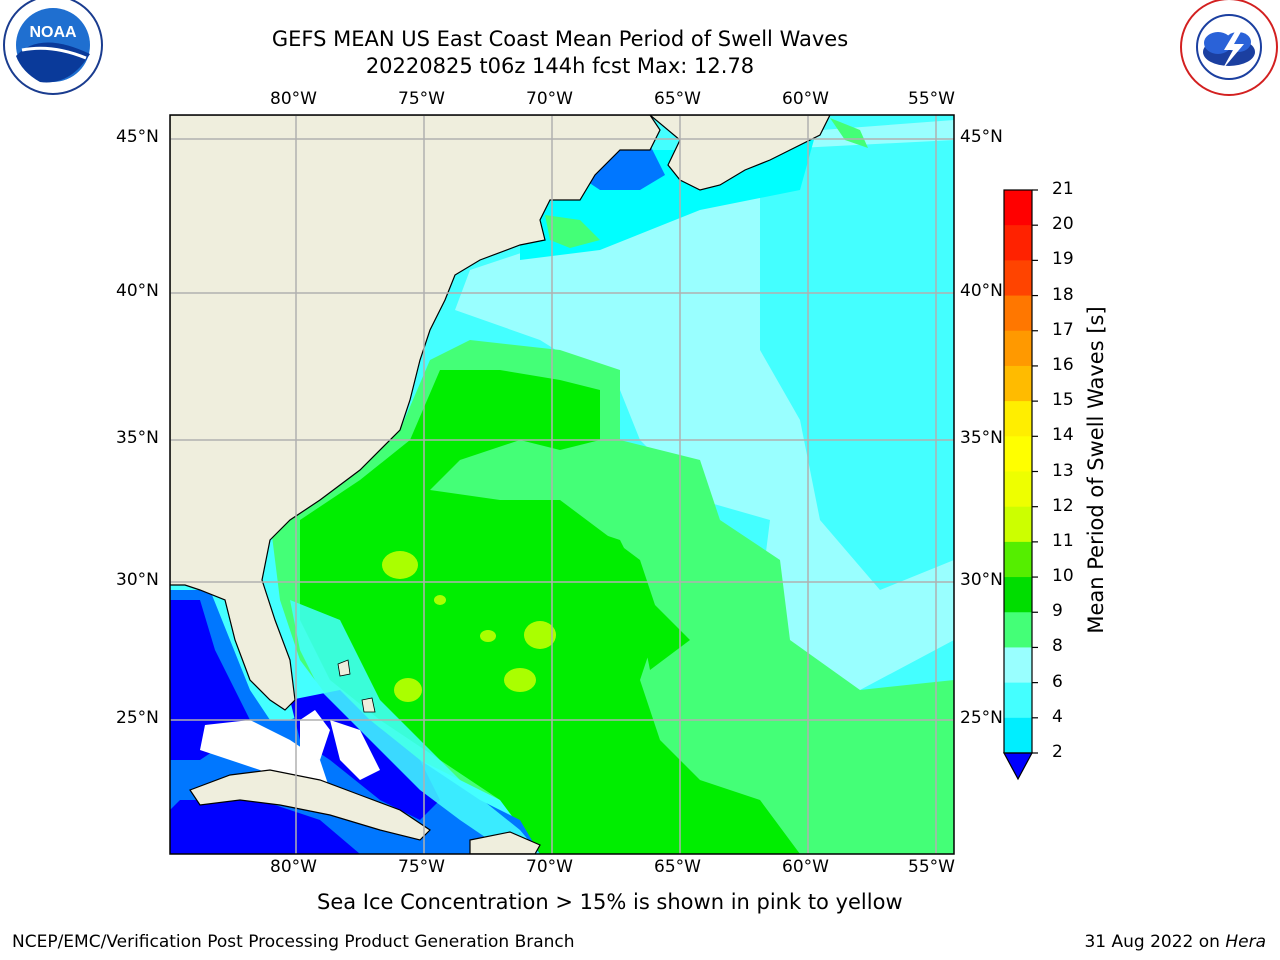  Describe the element at coordinates (1057, 611) in the screenshot. I see `colorbar-tick-label: 9` at that location.